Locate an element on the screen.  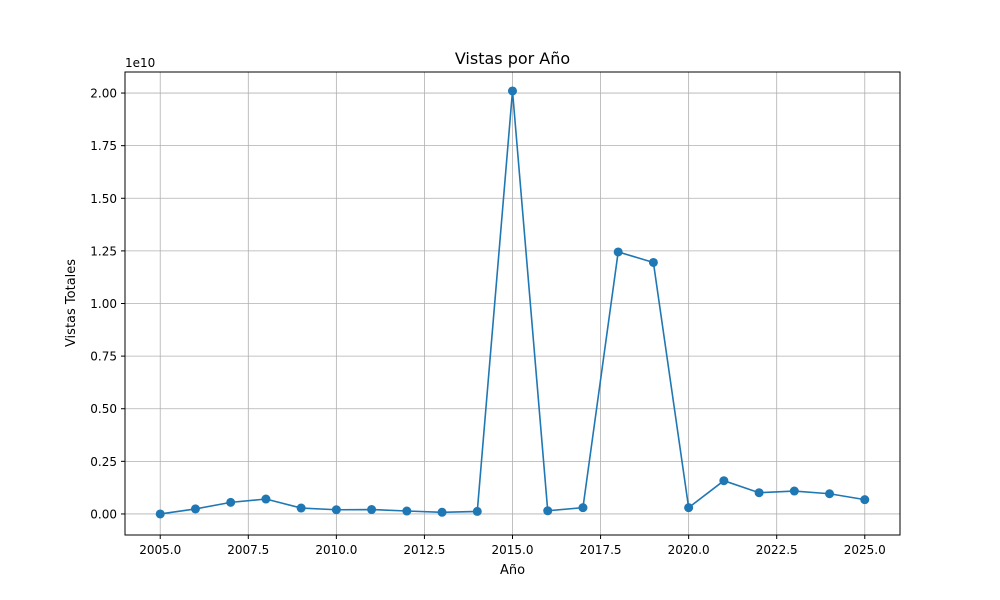
y-axis: 0.00 0.25 0.50 0.75 1.00 1.25 1.50 1.75 2.00 is located at coordinates (107, 304).